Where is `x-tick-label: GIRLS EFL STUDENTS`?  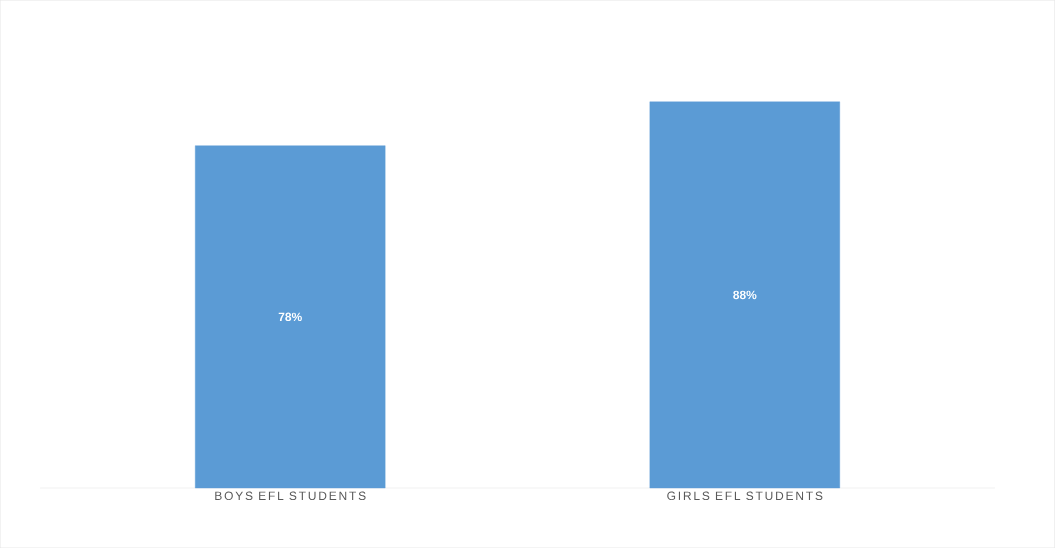 x-tick-label: GIRLS EFL STUDENTS is located at coordinates (745, 495).